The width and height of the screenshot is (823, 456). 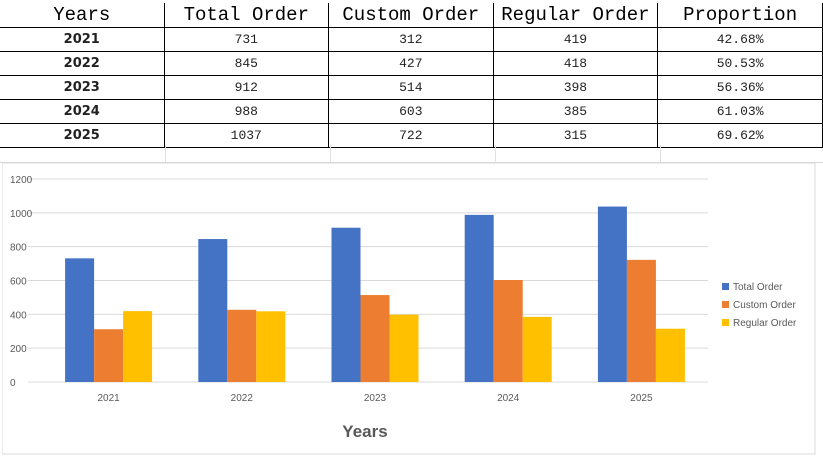 I want to click on table-cell: 50.53%, so click(x=740, y=63).